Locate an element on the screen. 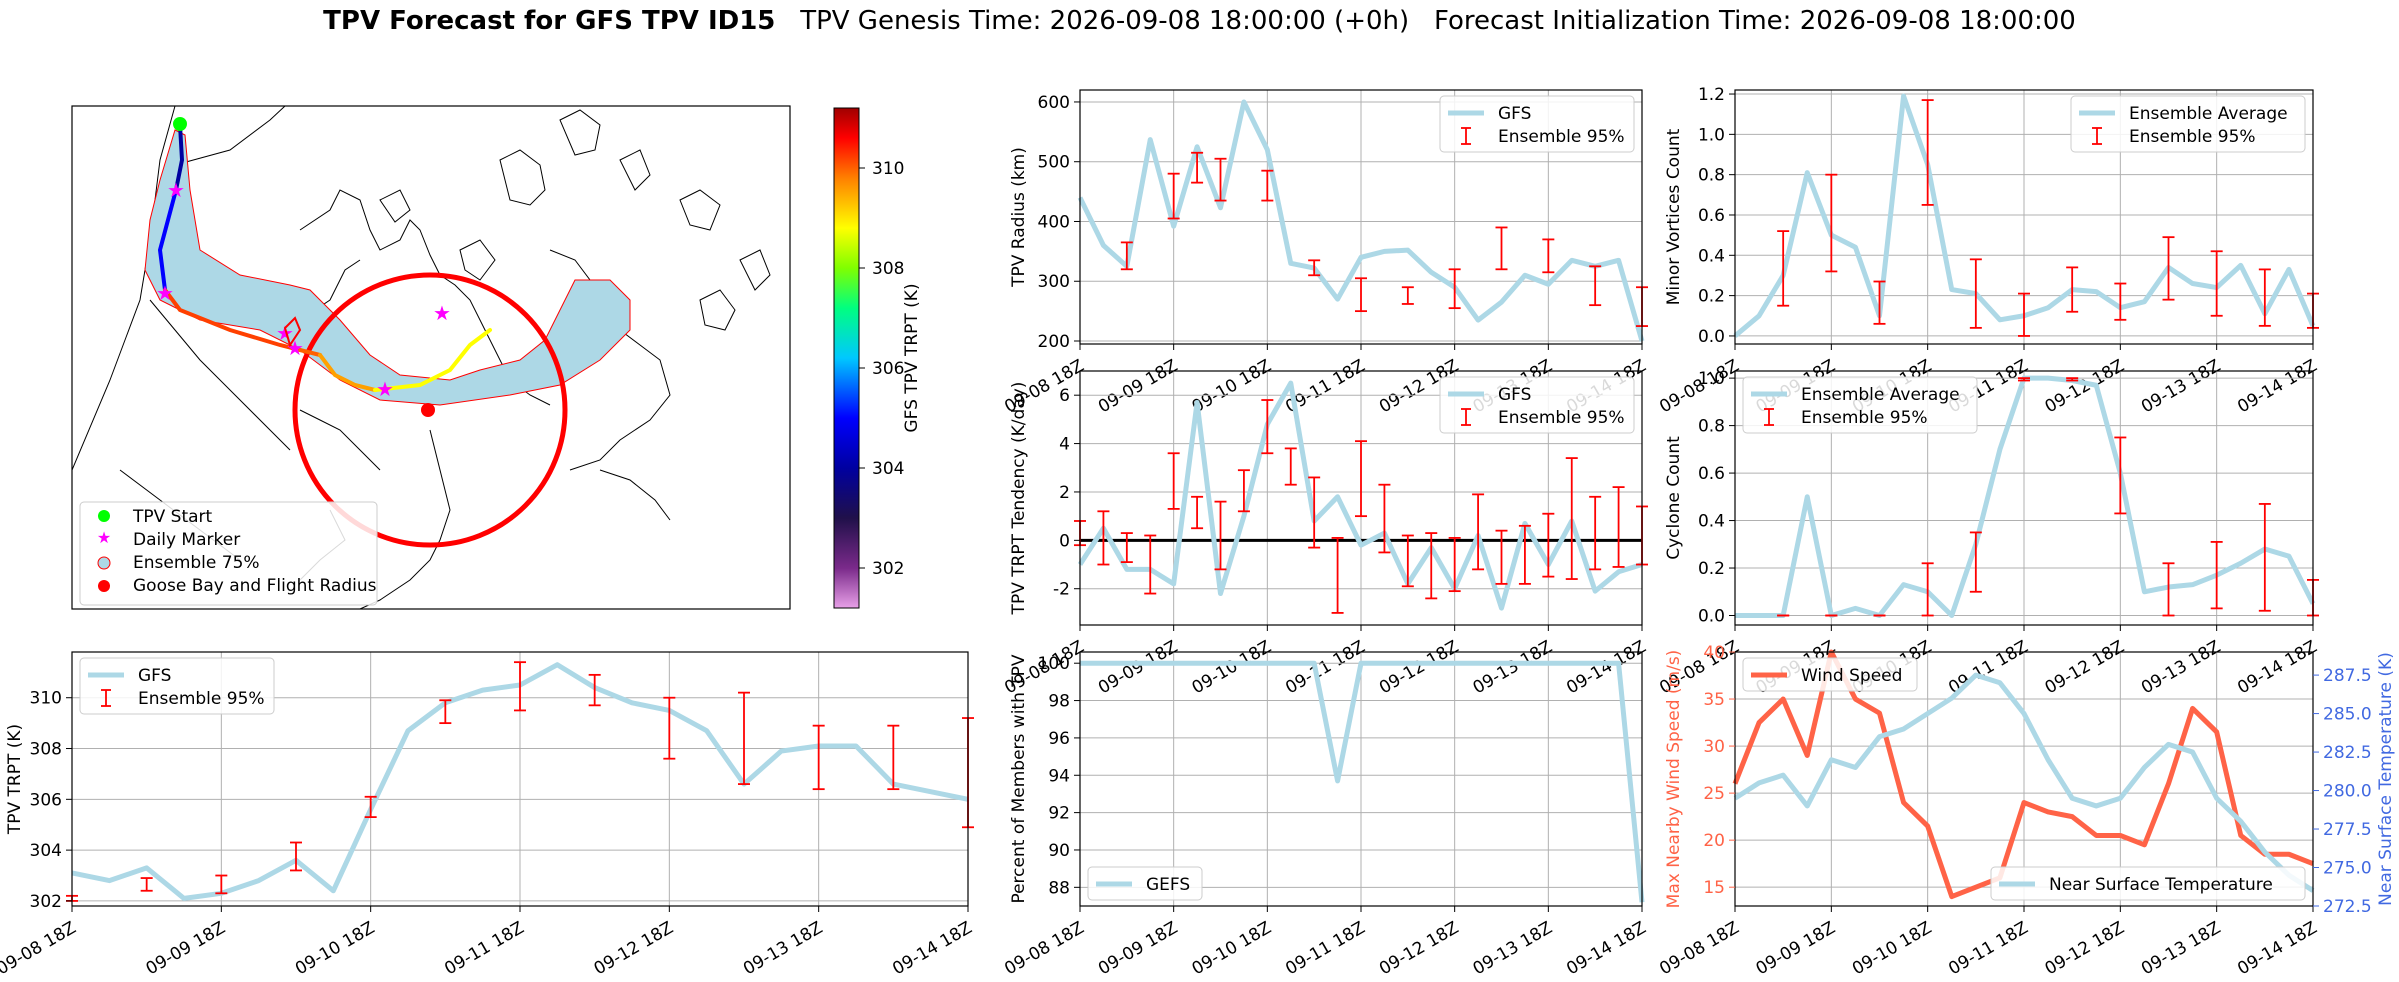  y-axis-label: Cyclone Count is located at coordinates (1674, 498).